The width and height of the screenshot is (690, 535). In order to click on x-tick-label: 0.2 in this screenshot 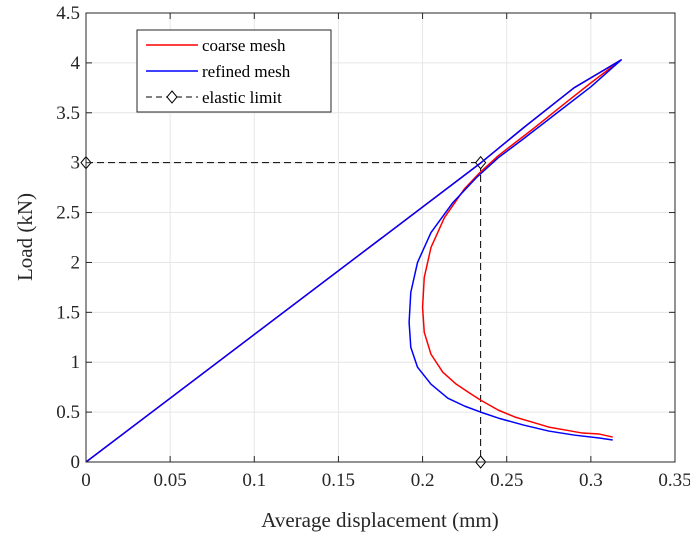, I will do `click(423, 480)`.